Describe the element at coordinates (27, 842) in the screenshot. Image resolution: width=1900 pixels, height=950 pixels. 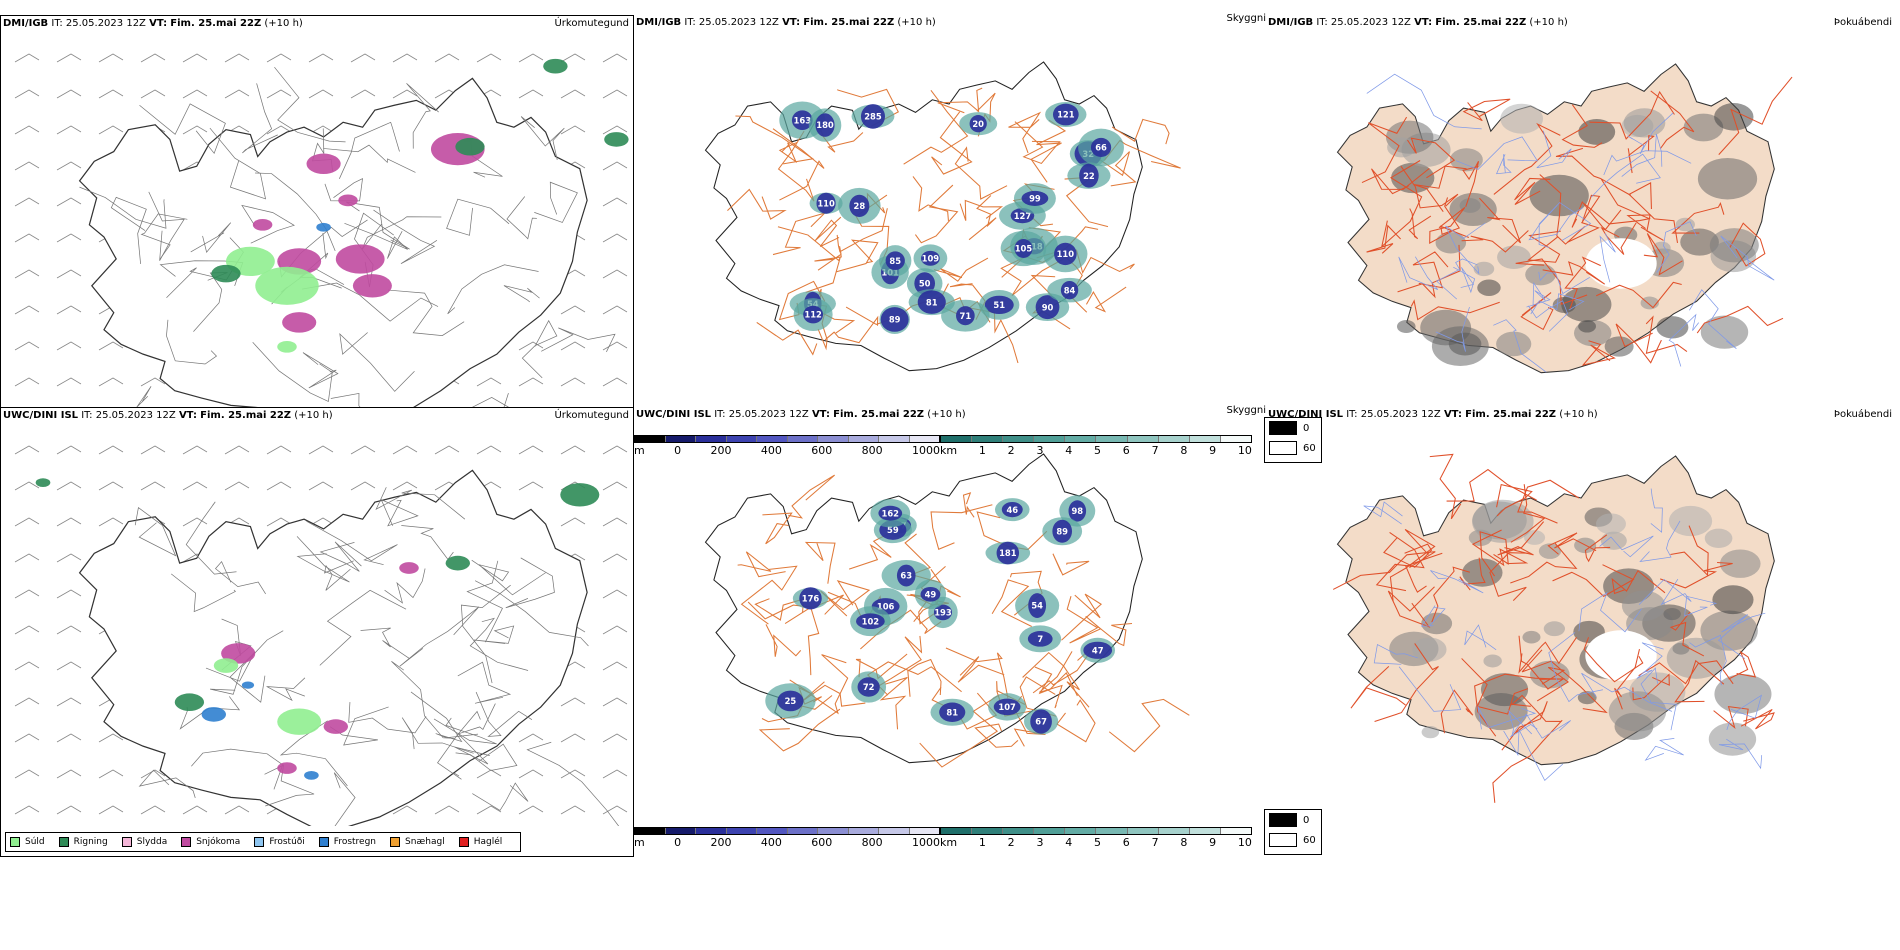
I see `precip-legend-item: Súld` at that location.